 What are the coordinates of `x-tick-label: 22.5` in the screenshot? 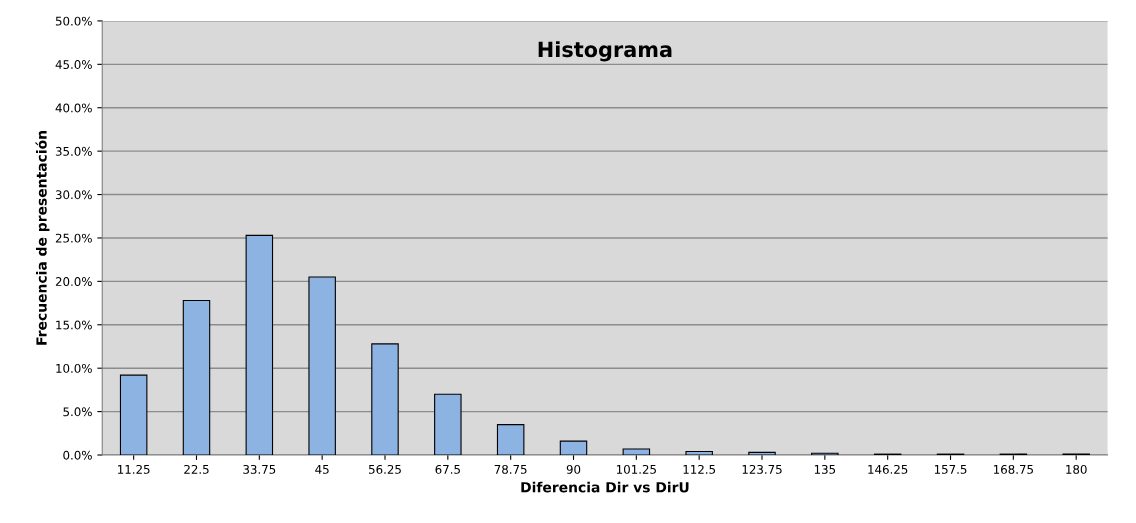 It's located at (196, 469).